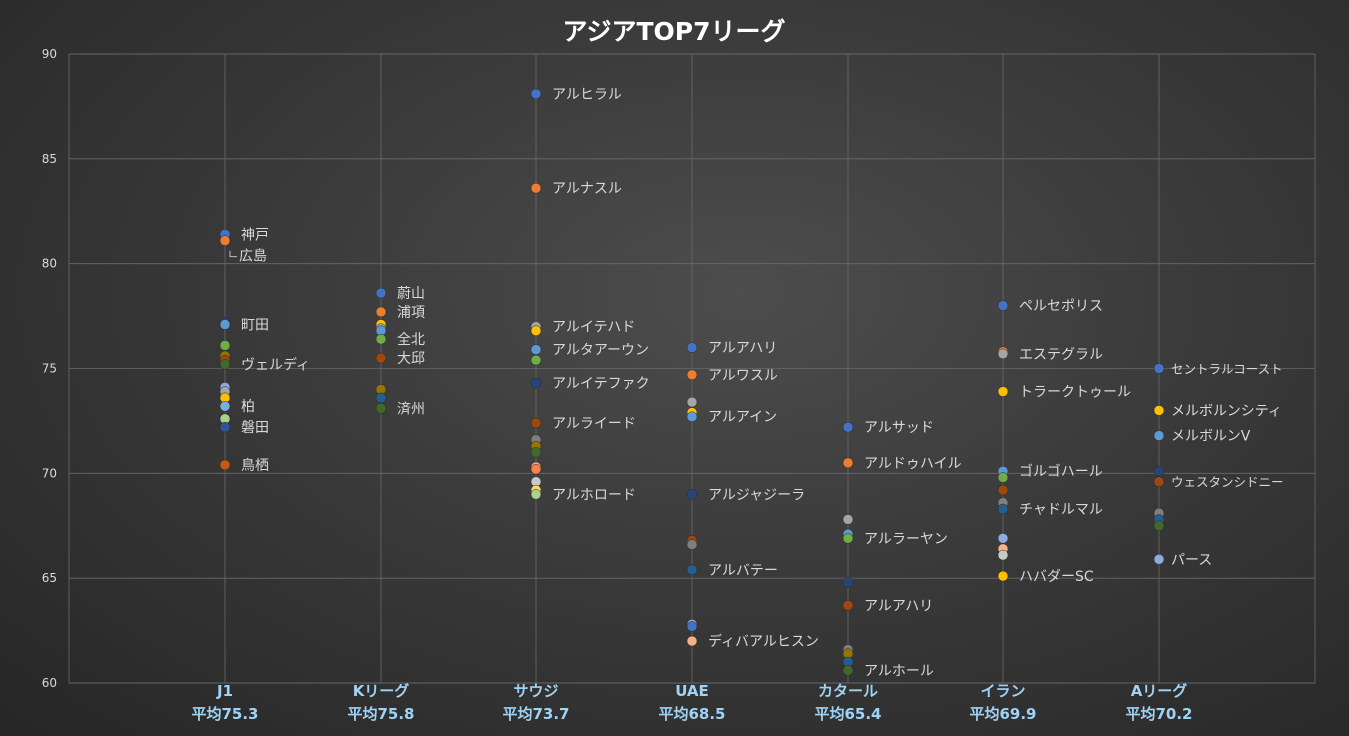 This screenshot has width=1349, height=736. I want to click on point-label: アルサッド, so click(899, 428).